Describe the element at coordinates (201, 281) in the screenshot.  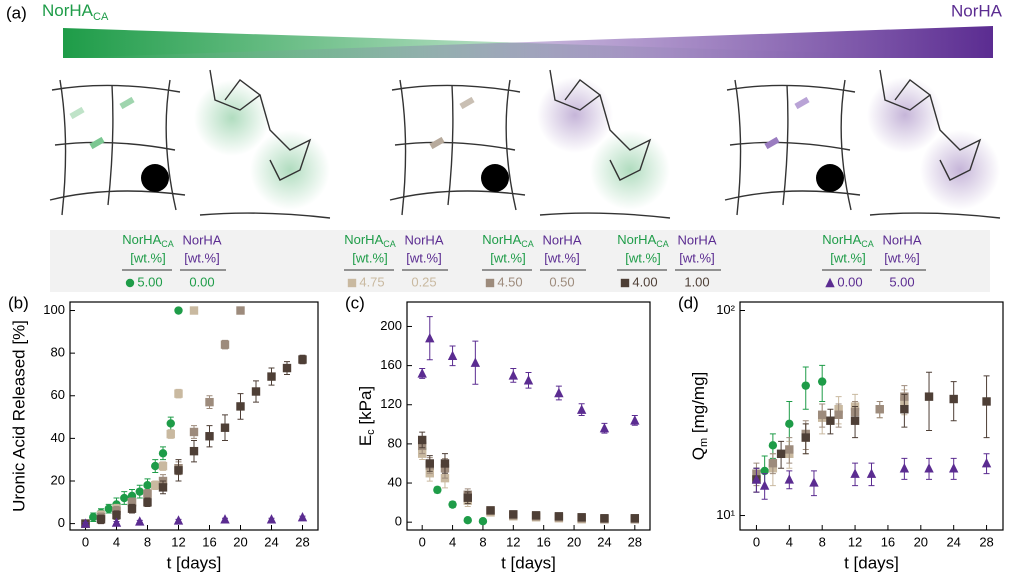
I see `legend-ha-value: 0.00` at that location.